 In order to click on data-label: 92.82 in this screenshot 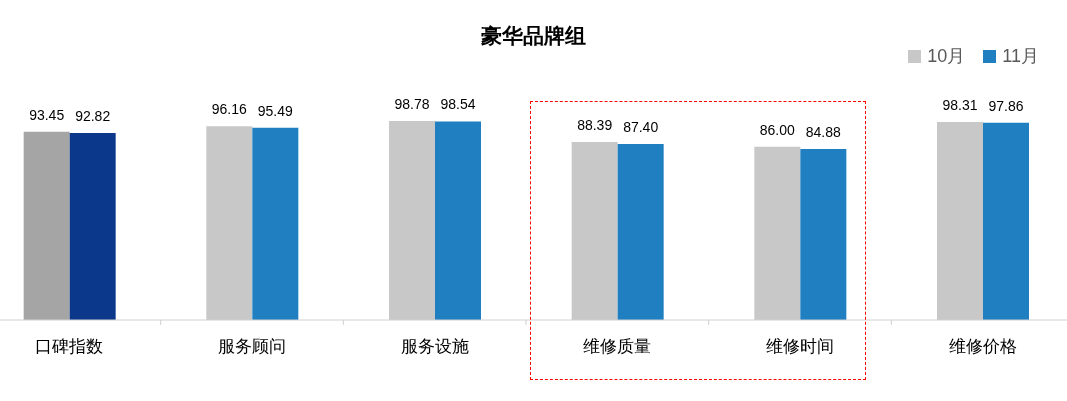, I will do `click(93, 116)`.